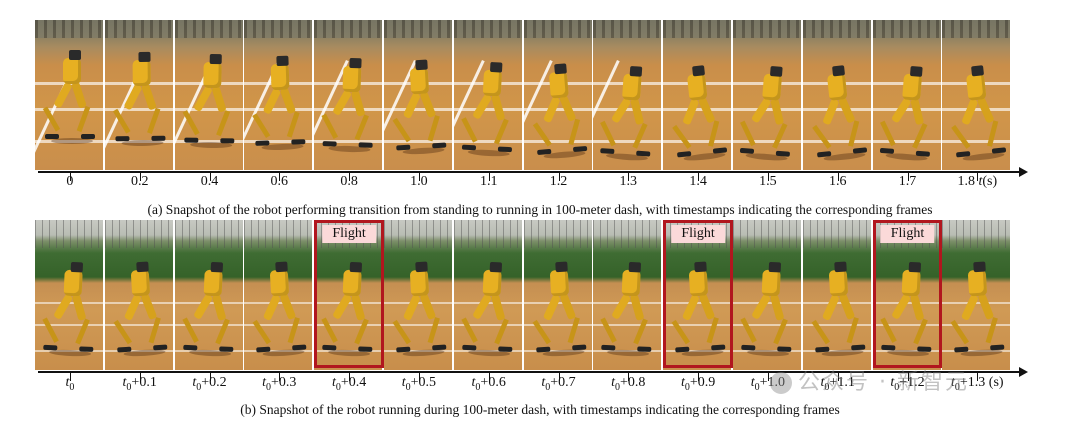  What do you see at coordinates (70, 384) in the screenshot?
I see `tick-label: t0` at bounding box center [70, 384].